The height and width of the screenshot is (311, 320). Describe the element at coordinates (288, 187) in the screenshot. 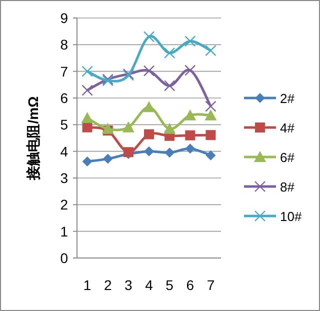

I see `legend-label: 8#` at that location.